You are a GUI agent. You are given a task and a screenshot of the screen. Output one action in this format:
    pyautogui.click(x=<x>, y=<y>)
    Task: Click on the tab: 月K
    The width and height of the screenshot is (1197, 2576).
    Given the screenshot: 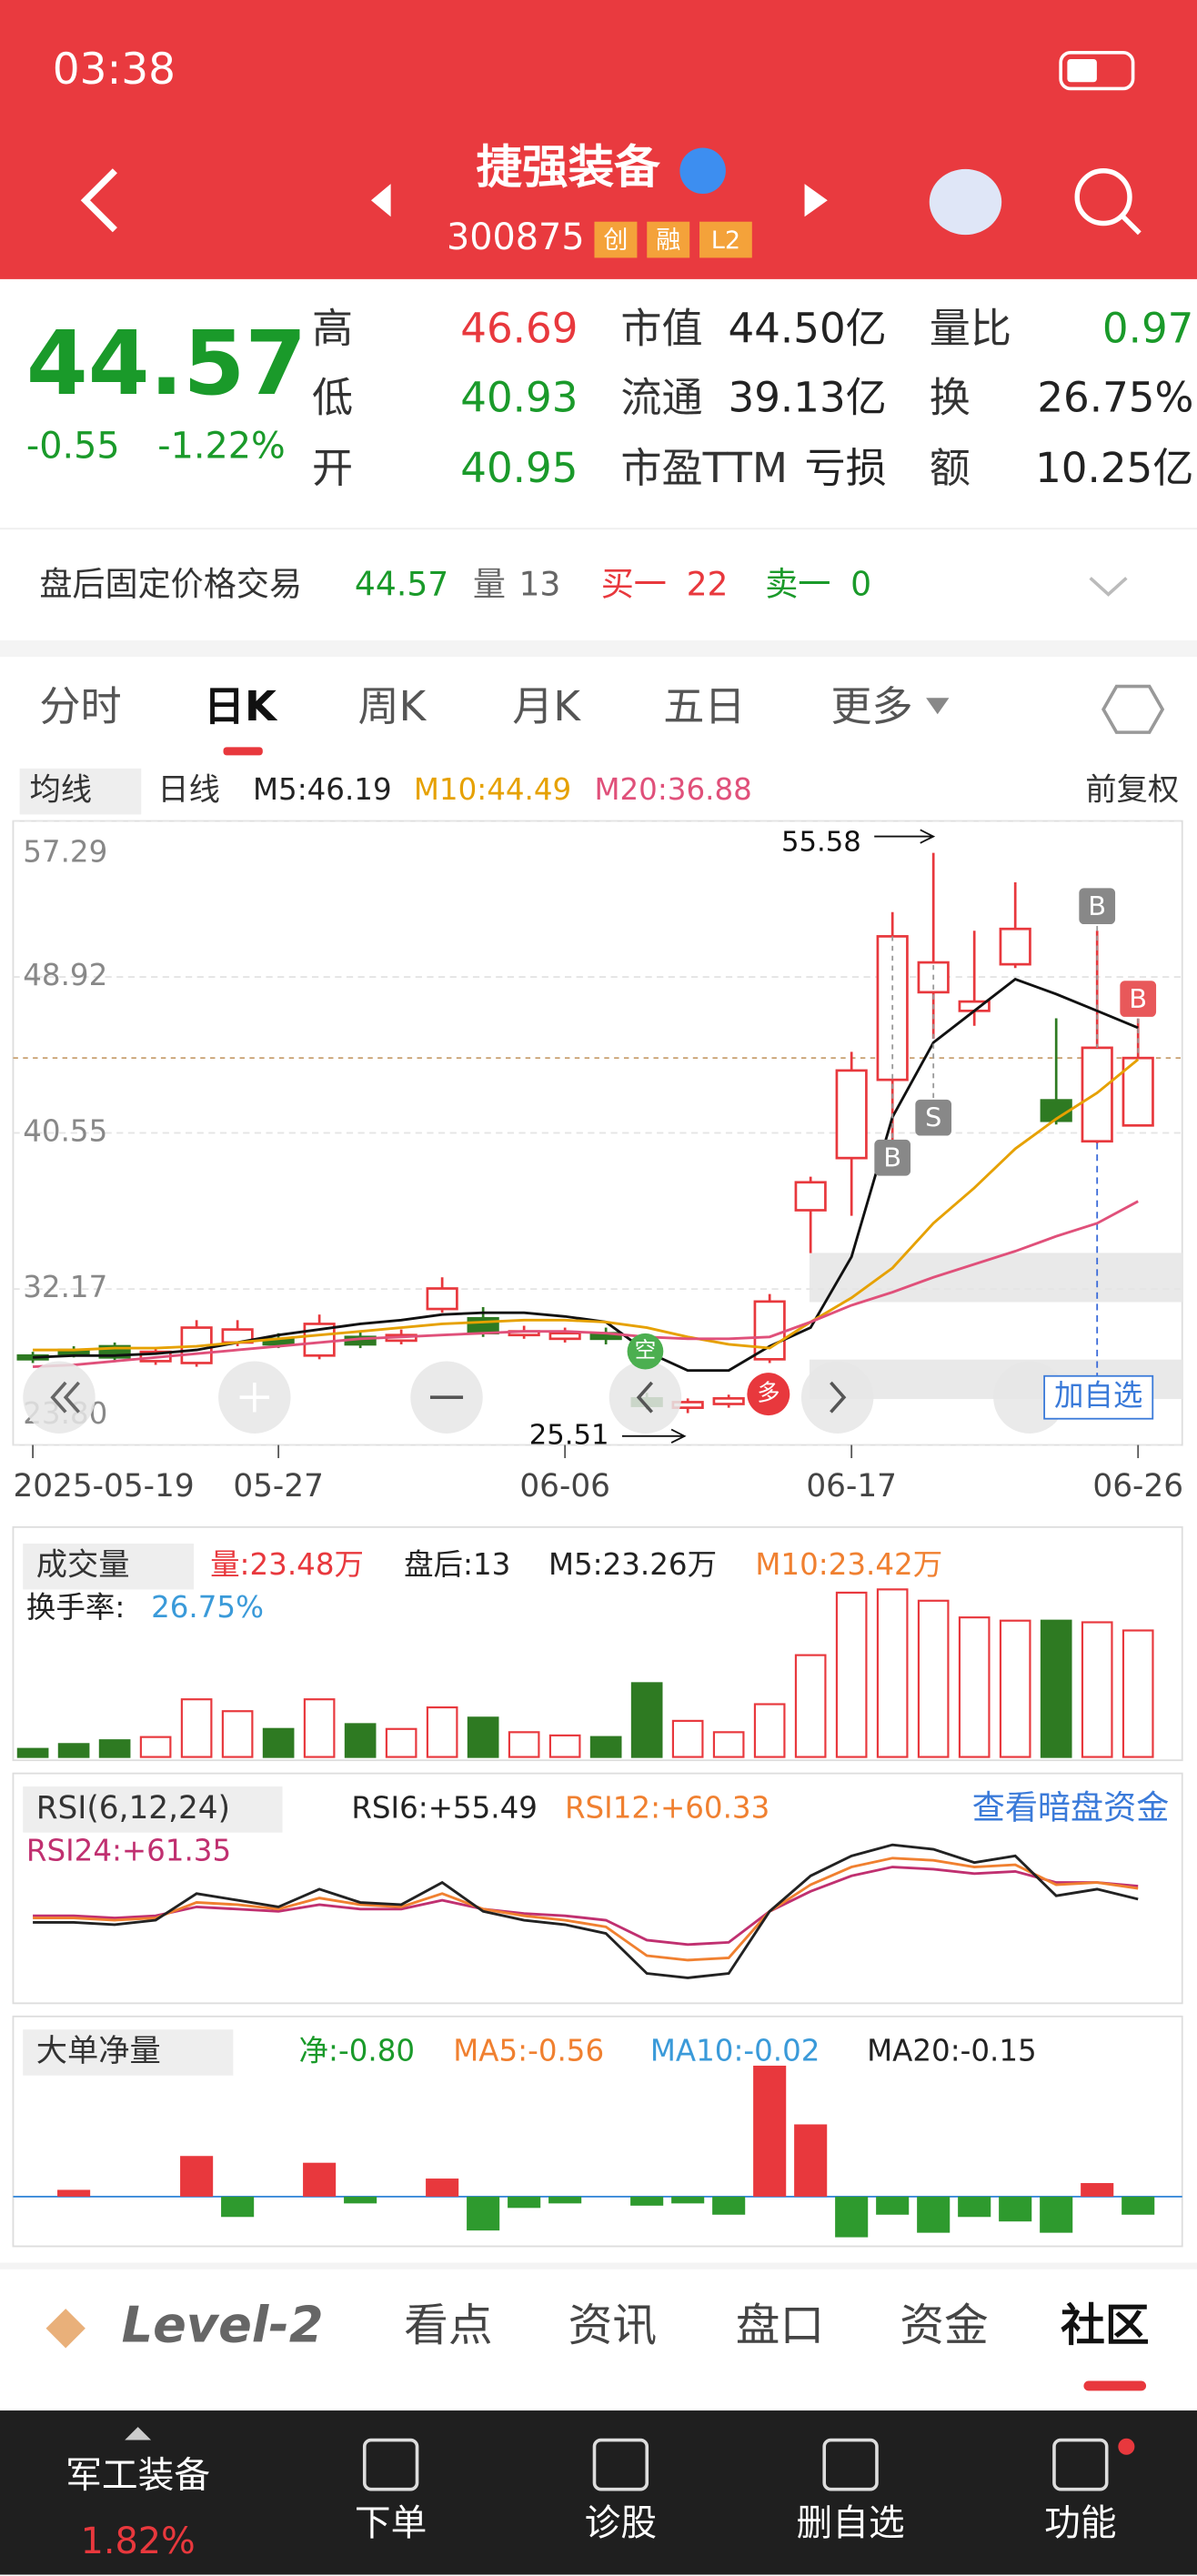 What is the action you would take?
    pyautogui.click(x=546, y=706)
    